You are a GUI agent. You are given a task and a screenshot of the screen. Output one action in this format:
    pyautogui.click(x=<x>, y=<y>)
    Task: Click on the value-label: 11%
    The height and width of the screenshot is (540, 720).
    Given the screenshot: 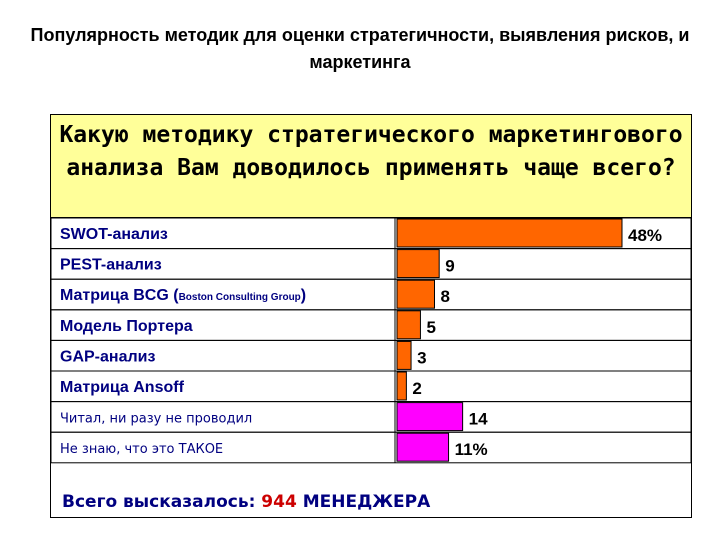 What is the action you would take?
    pyautogui.click(x=471, y=449)
    